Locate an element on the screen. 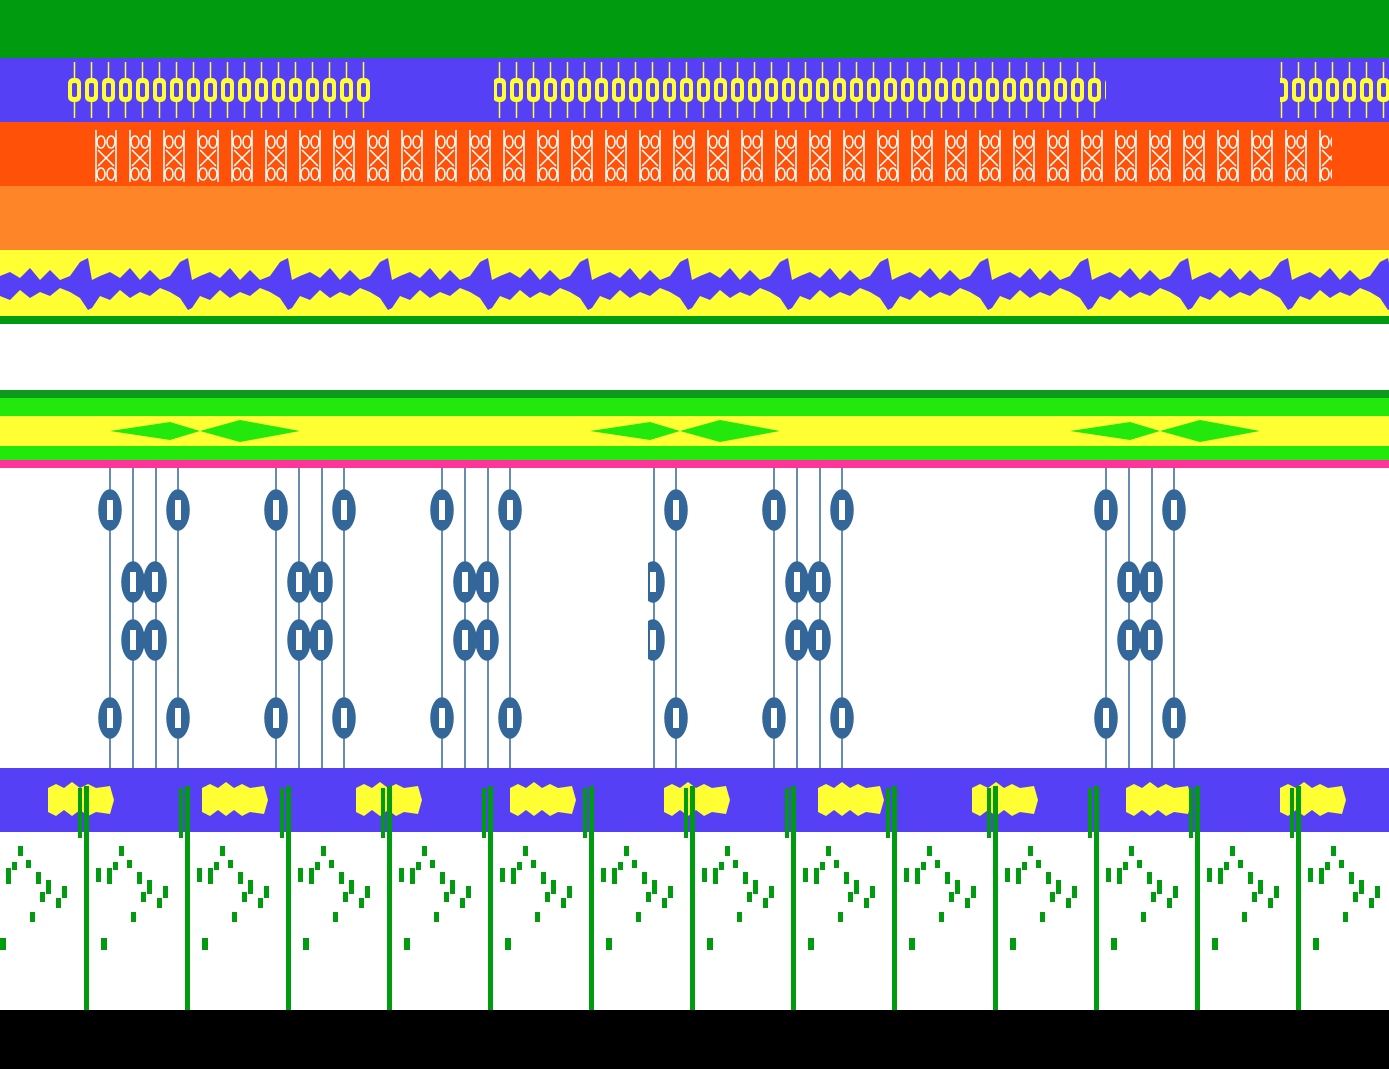 The height and width of the screenshot is (1069, 1389). band-orange is located at coordinates (694, 218).